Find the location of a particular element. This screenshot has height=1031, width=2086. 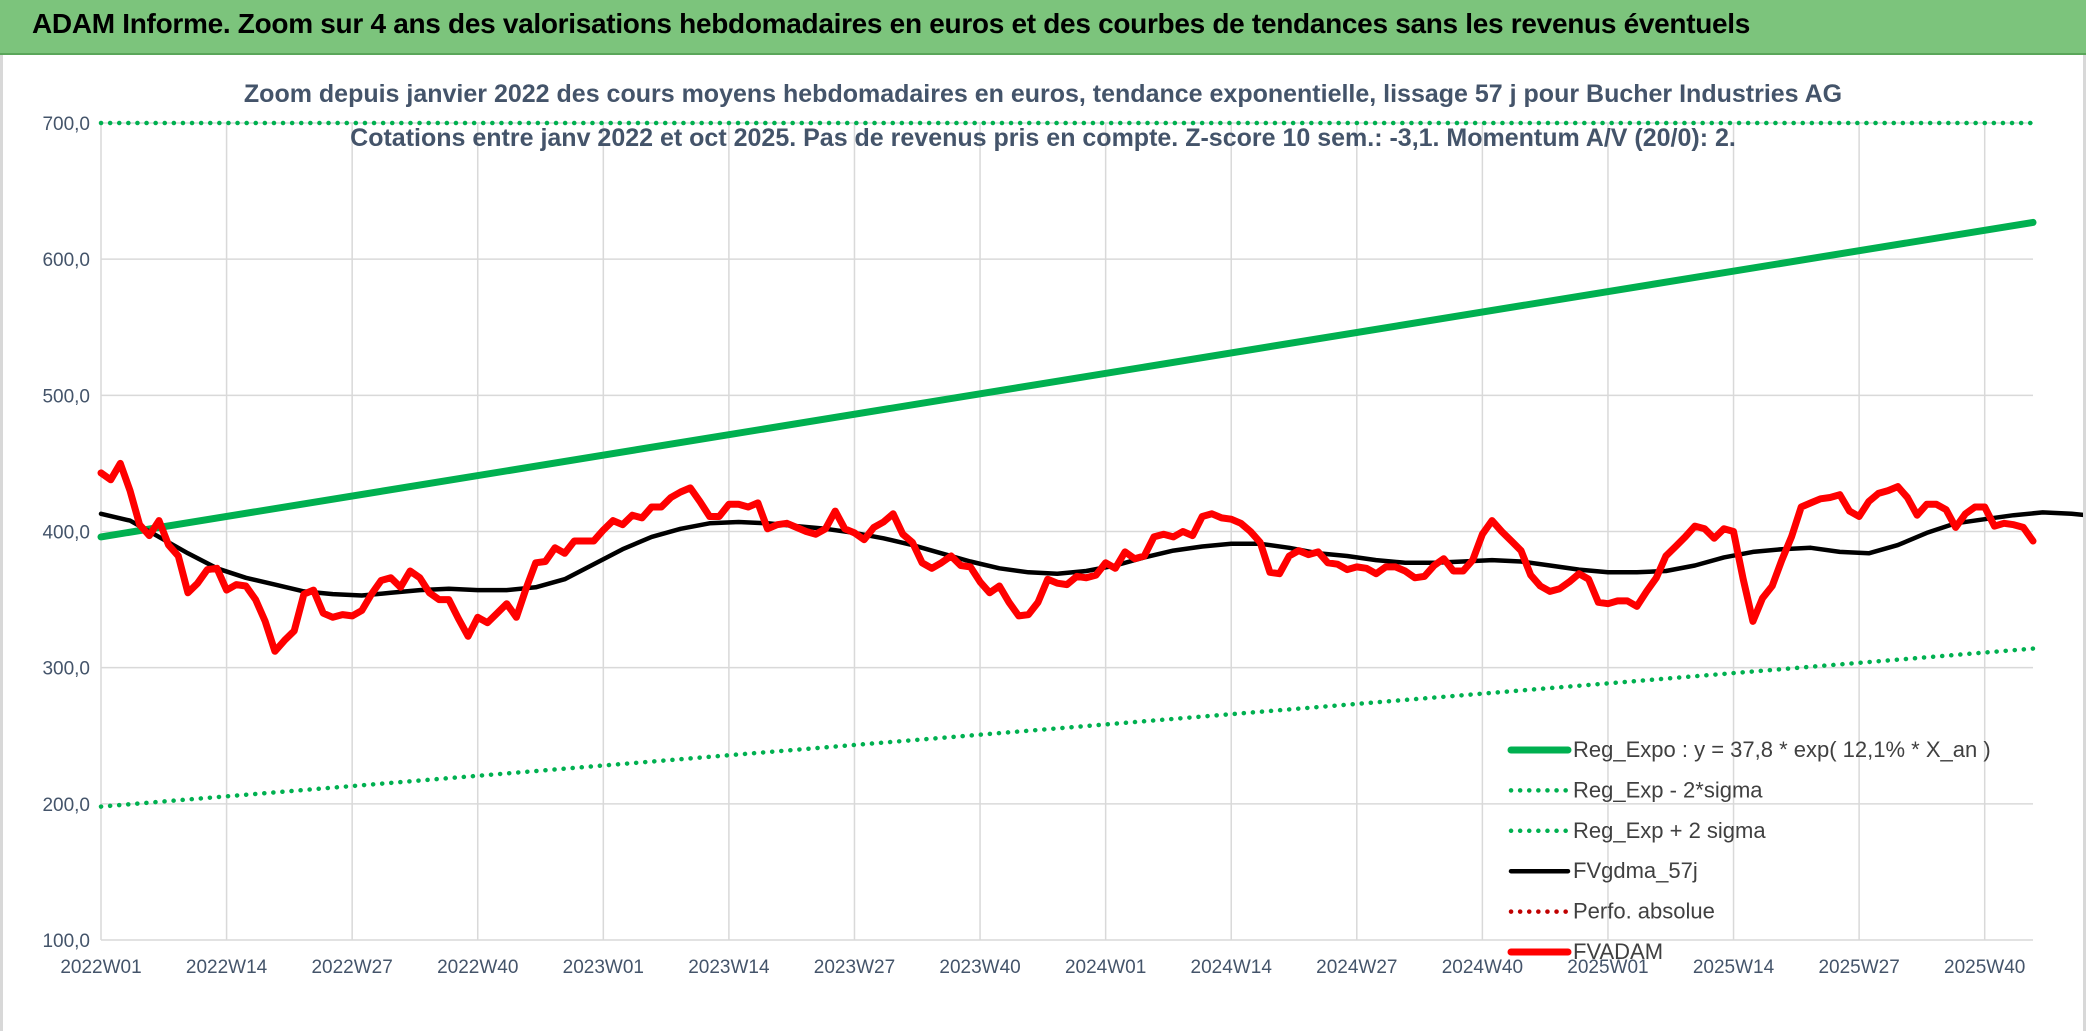

legend-box is located at coordinates (1758, 851).